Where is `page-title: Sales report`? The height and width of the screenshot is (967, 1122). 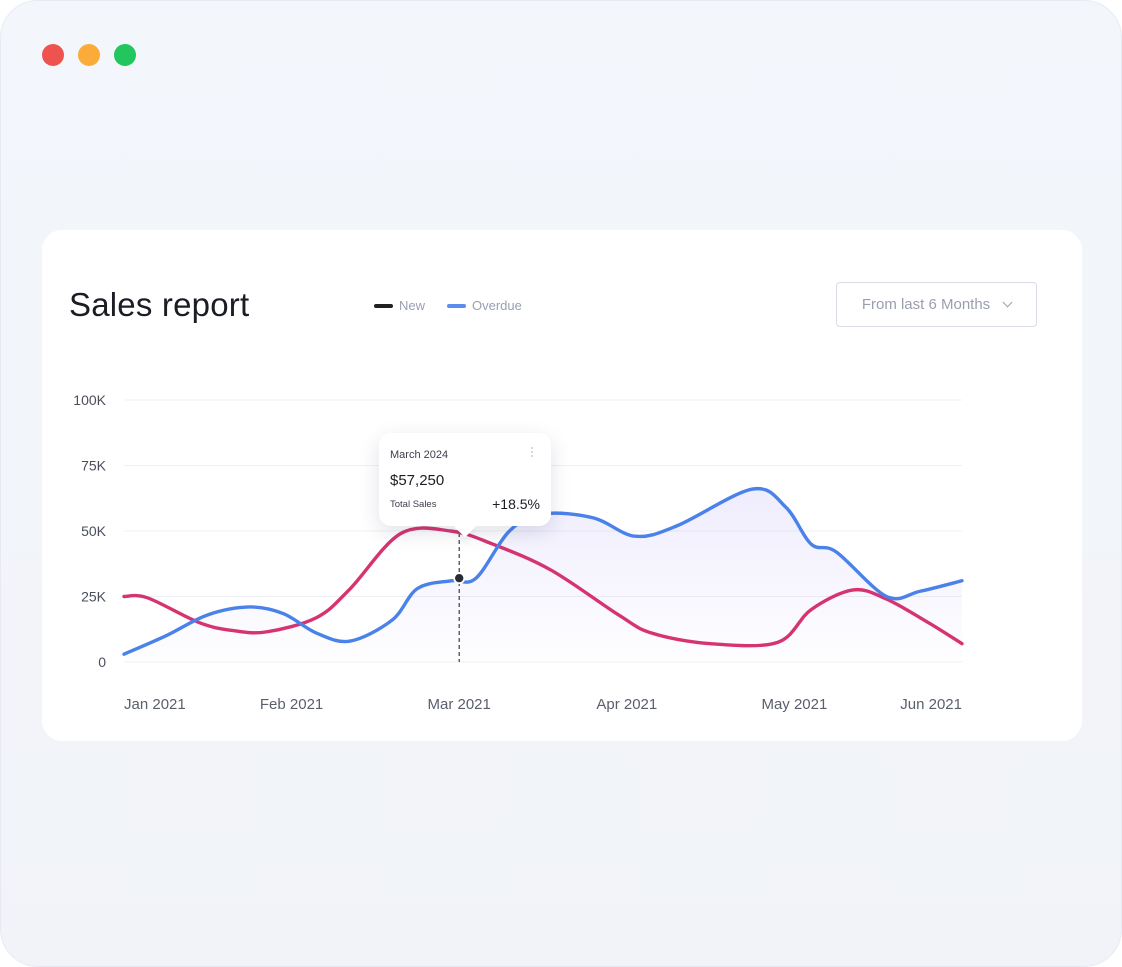
page-title: Sales report is located at coordinates (159, 304).